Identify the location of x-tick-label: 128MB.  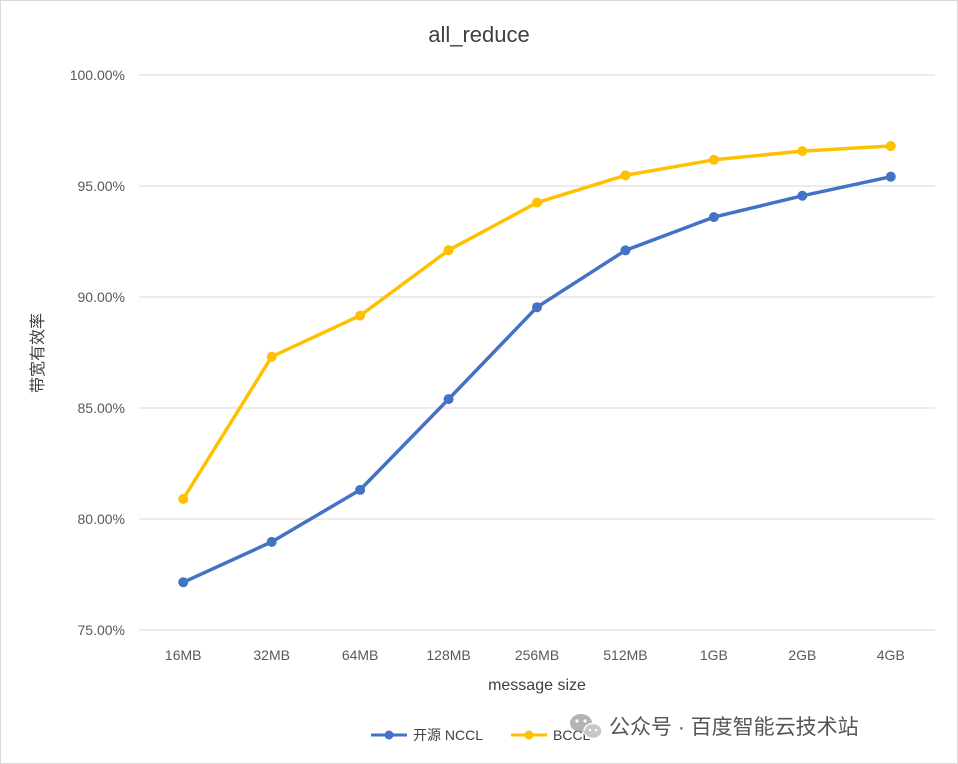
(448, 655).